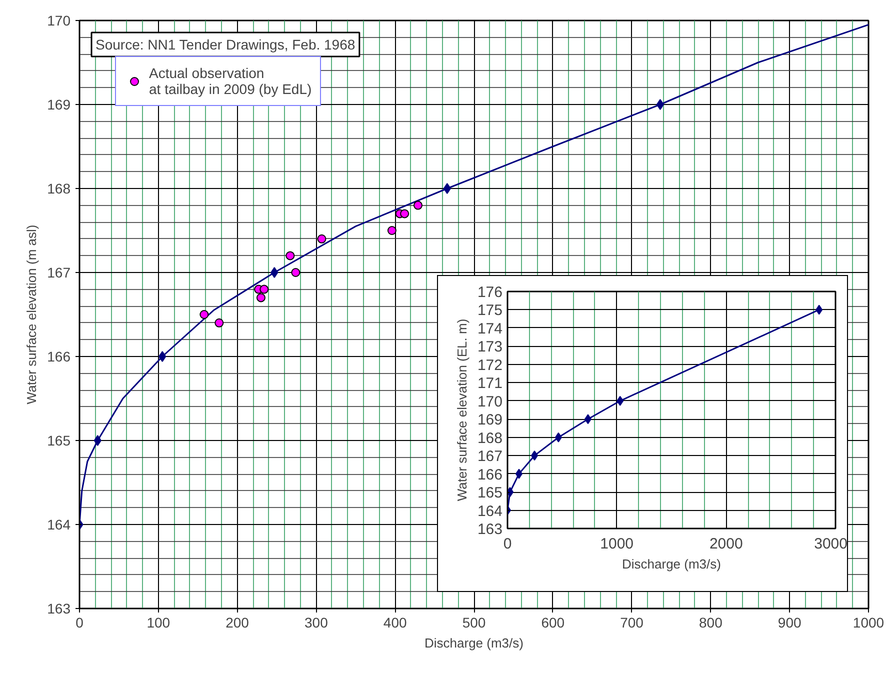  I want to click on y-tick-label: 171, so click(490, 383).